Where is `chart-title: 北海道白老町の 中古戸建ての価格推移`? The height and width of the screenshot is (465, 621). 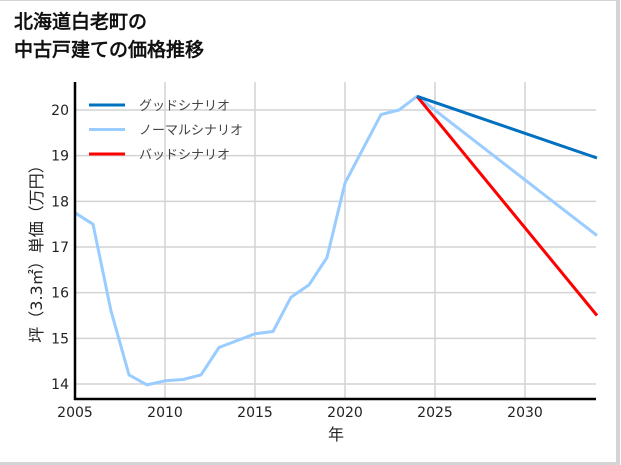 chart-title: 北海道白老町の 中古戸建ての価格推移 is located at coordinates (109, 36).